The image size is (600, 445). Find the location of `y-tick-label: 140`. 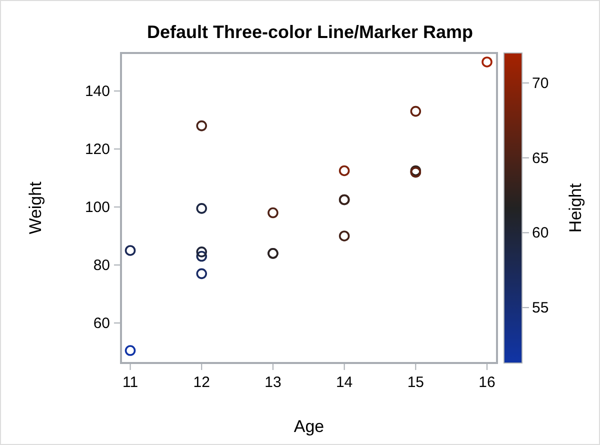

y-tick-label: 140 is located at coordinates (97, 91).